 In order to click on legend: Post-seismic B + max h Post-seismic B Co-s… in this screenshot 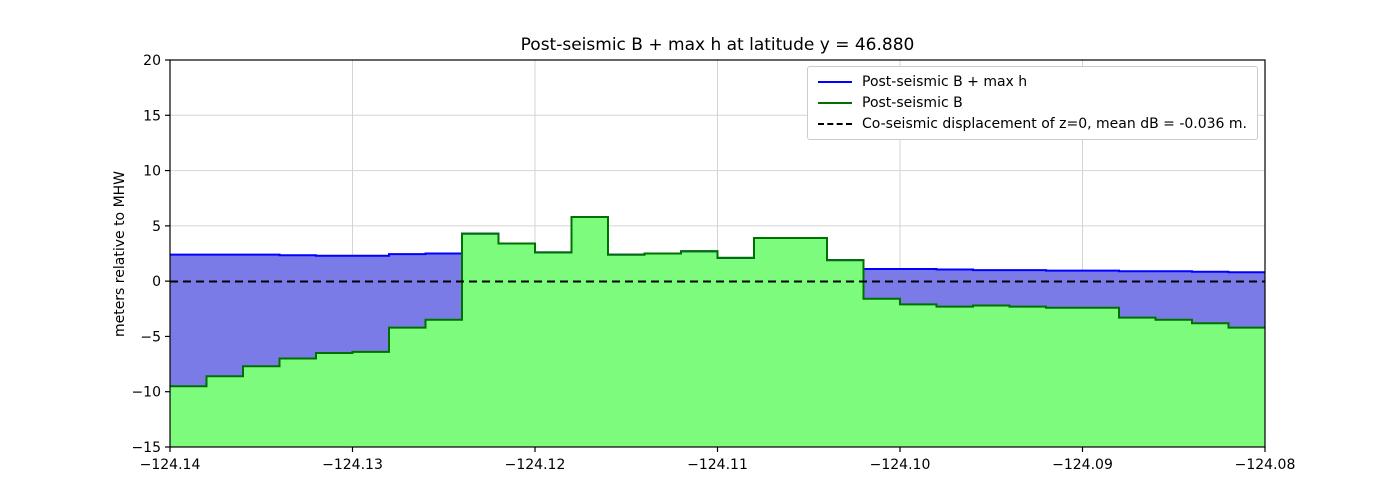, I will do `click(1032, 103)`.